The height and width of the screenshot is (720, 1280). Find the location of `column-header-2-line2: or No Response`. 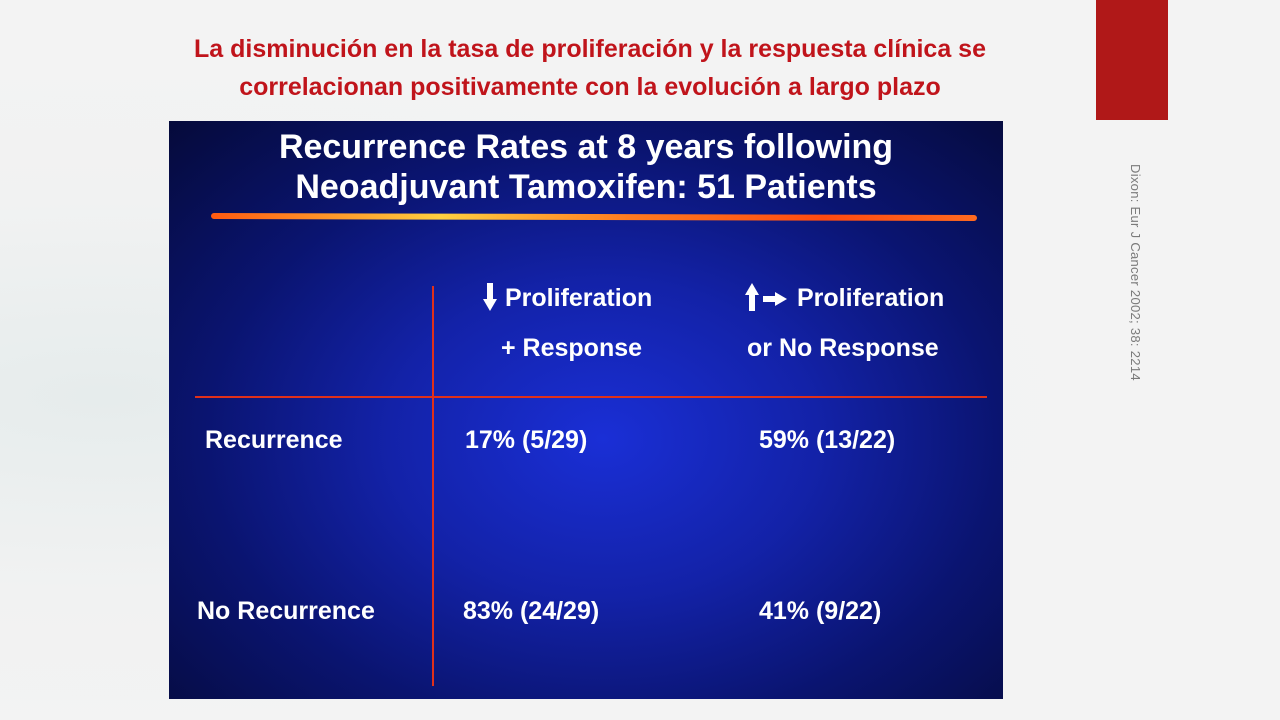

column-header-2-line2: or No Response is located at coordinates (843, 348).